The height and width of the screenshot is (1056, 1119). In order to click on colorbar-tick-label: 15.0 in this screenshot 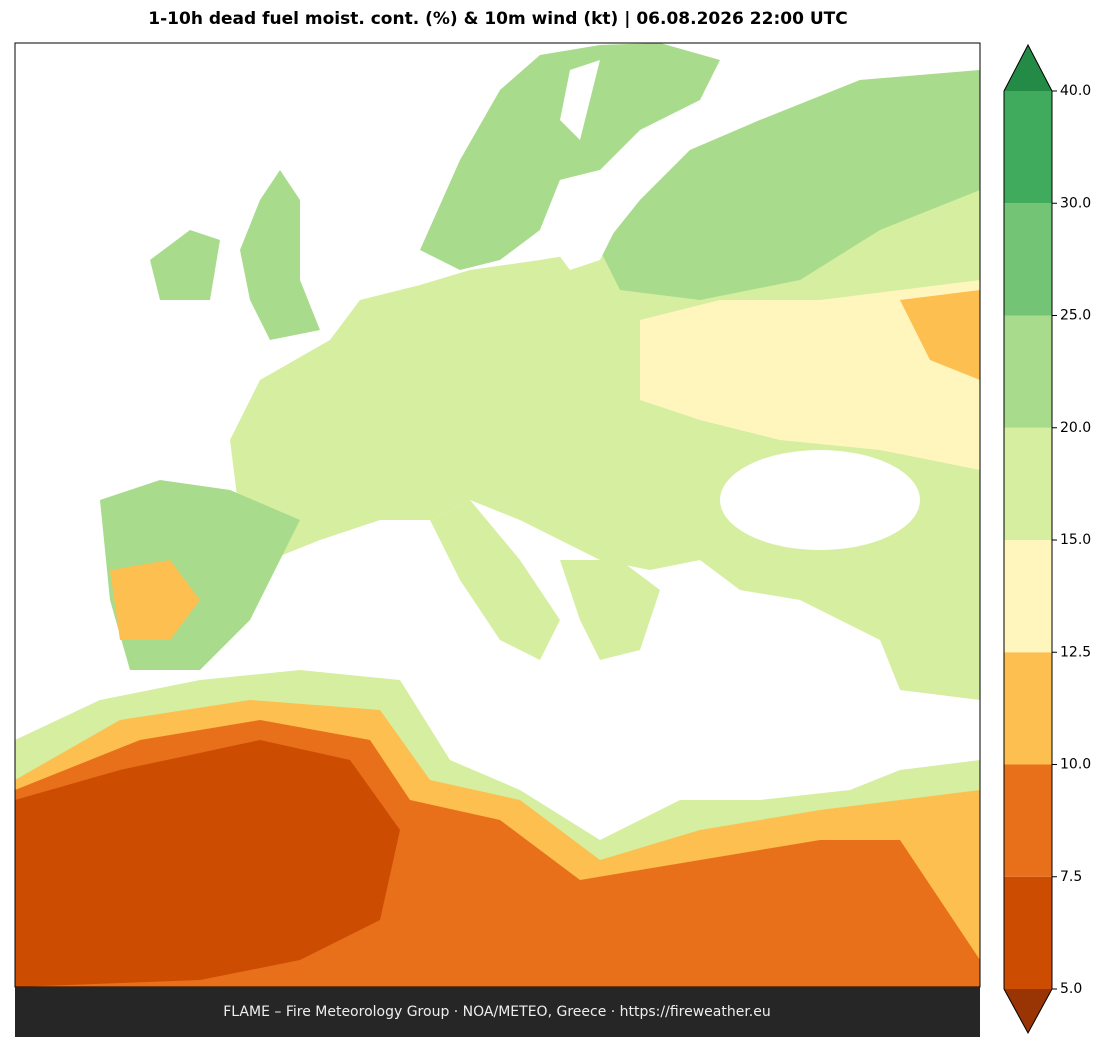, I will do `click(1075, 540)`.